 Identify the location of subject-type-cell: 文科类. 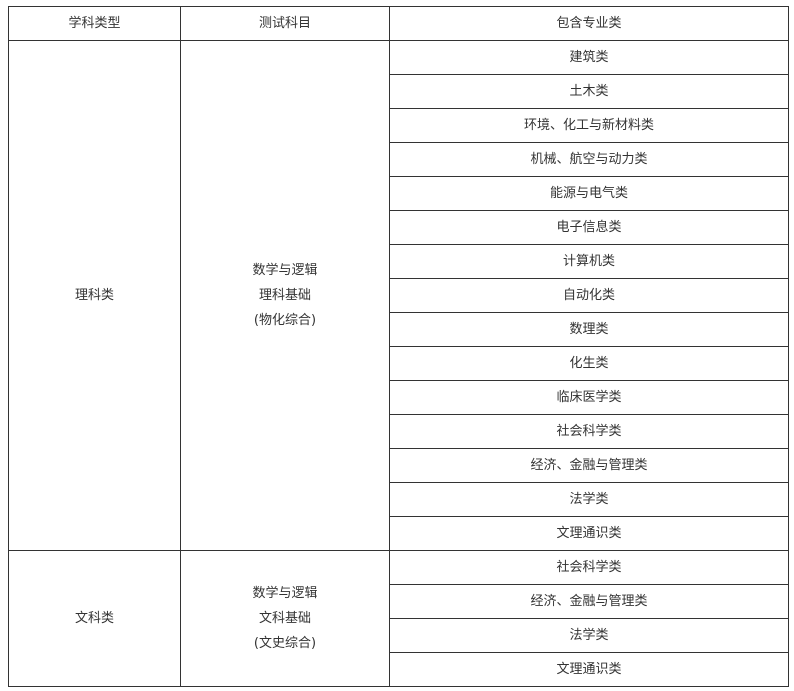
(94, 618).